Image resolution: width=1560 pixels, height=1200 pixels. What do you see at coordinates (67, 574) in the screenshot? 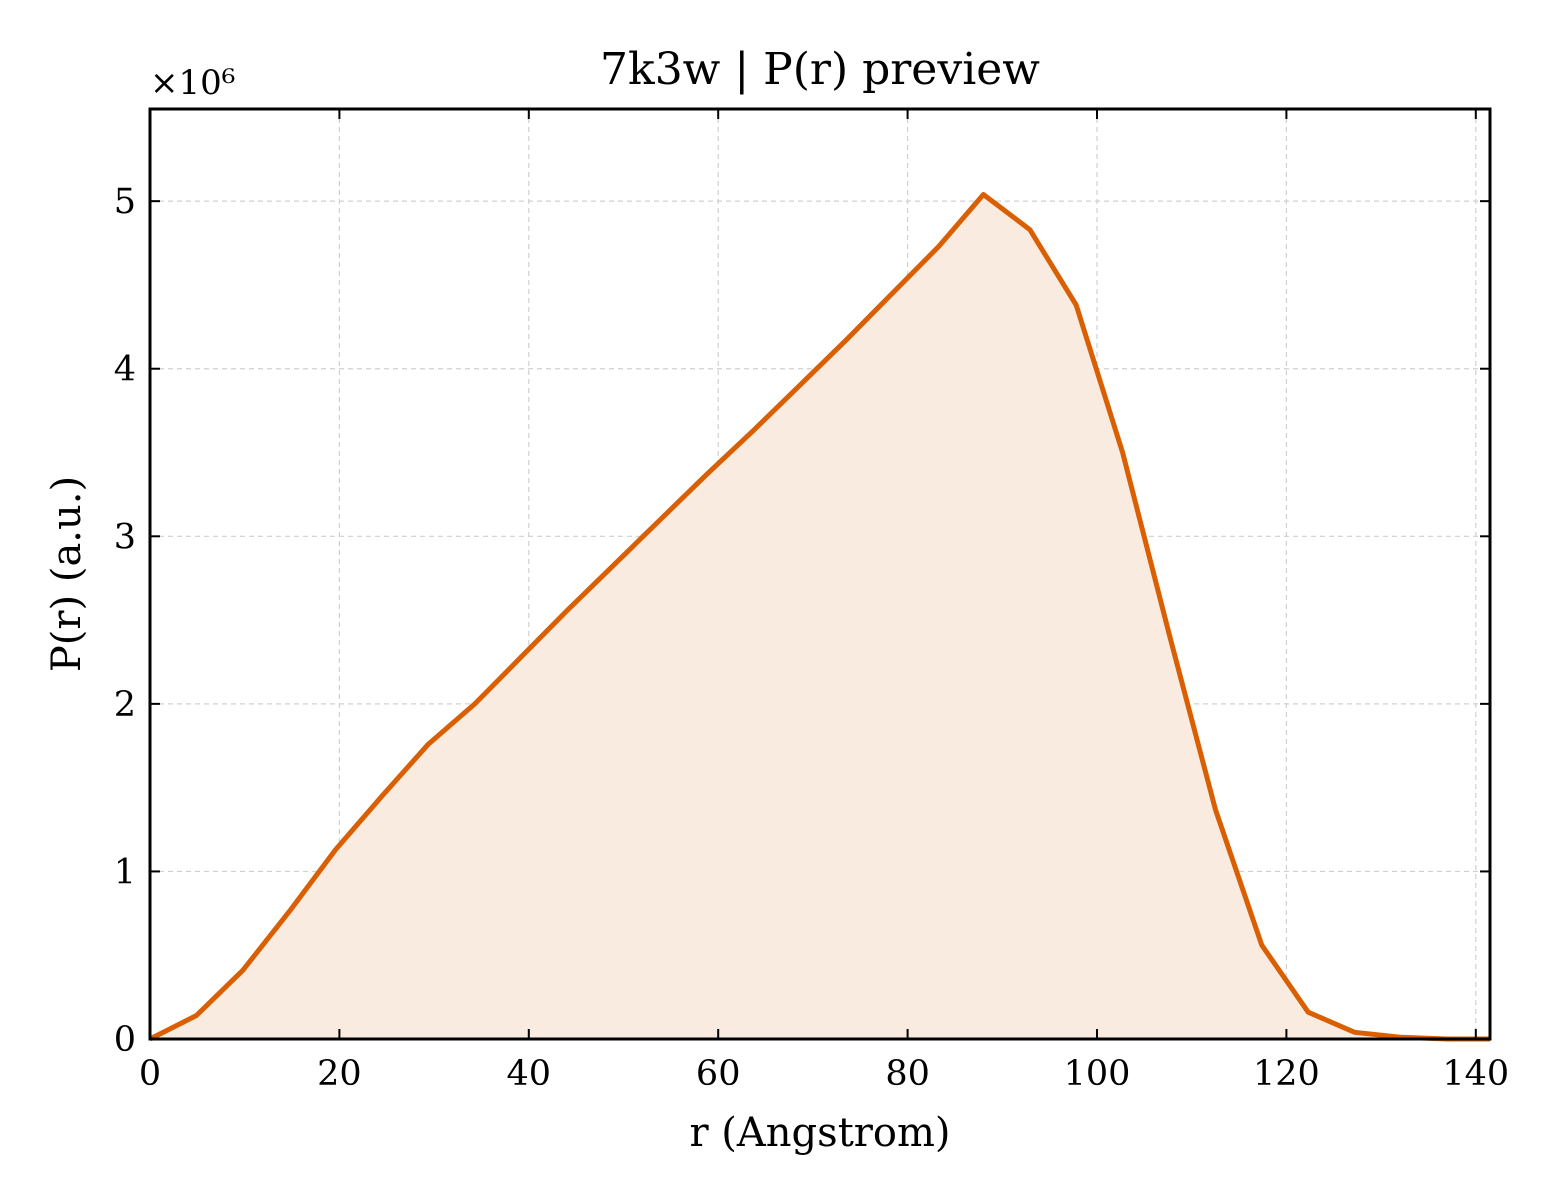
I see `y-axis-label: P(r) (a.u.)` at bounding box center [67, 574].